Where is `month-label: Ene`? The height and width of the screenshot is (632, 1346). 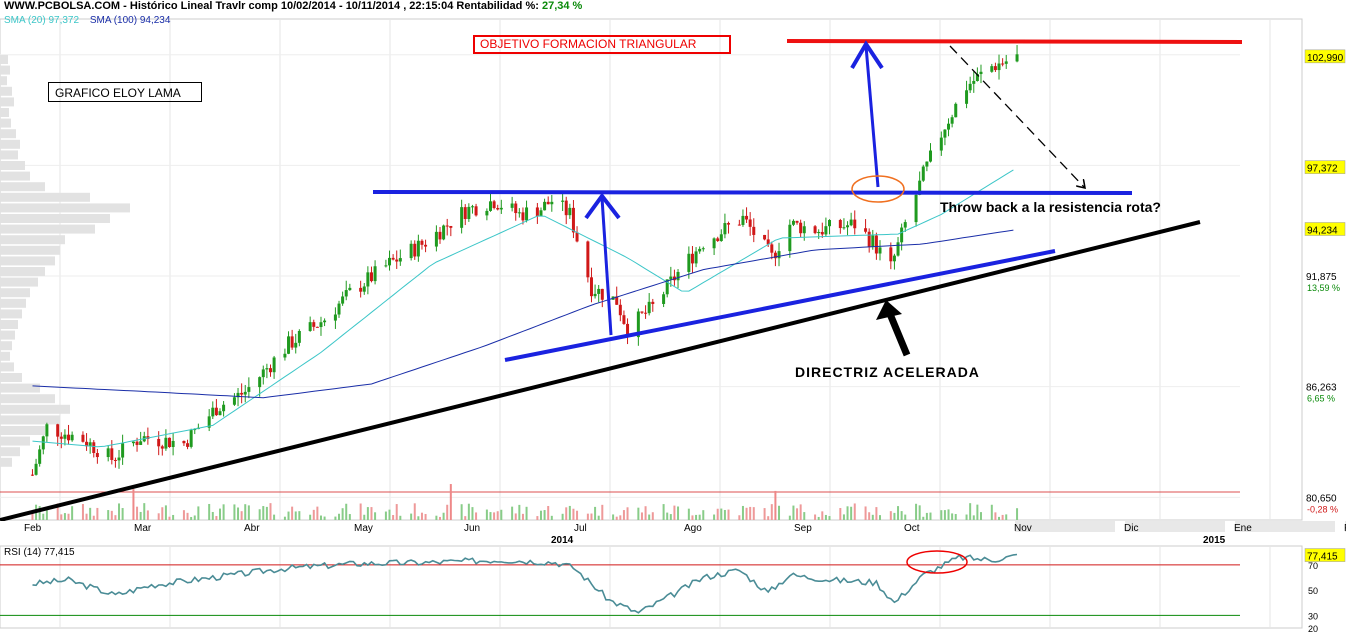 month-label: Ene is located at coordinates (1243, 528).